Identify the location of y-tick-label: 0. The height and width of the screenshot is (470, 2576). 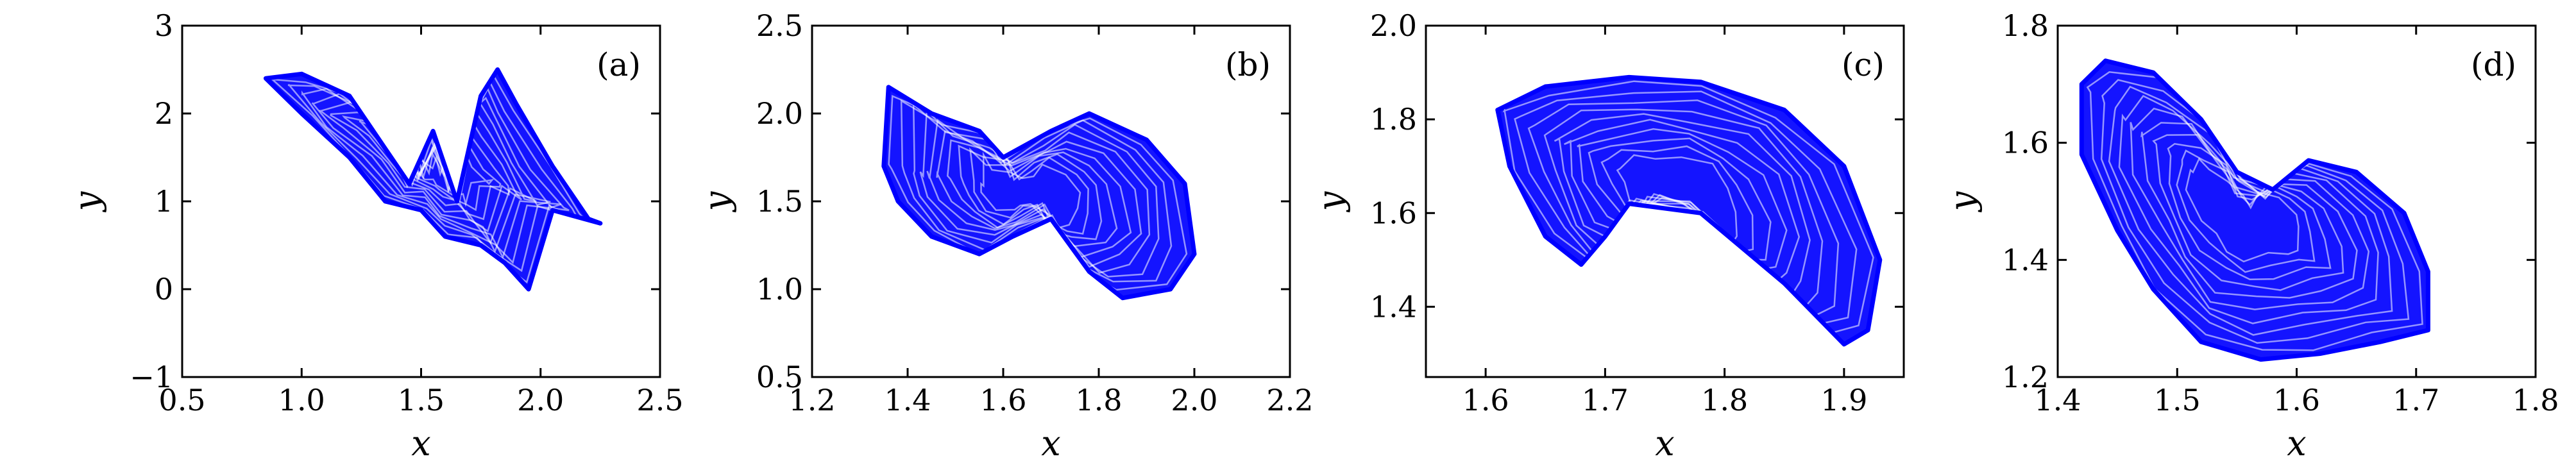
(164, 289).